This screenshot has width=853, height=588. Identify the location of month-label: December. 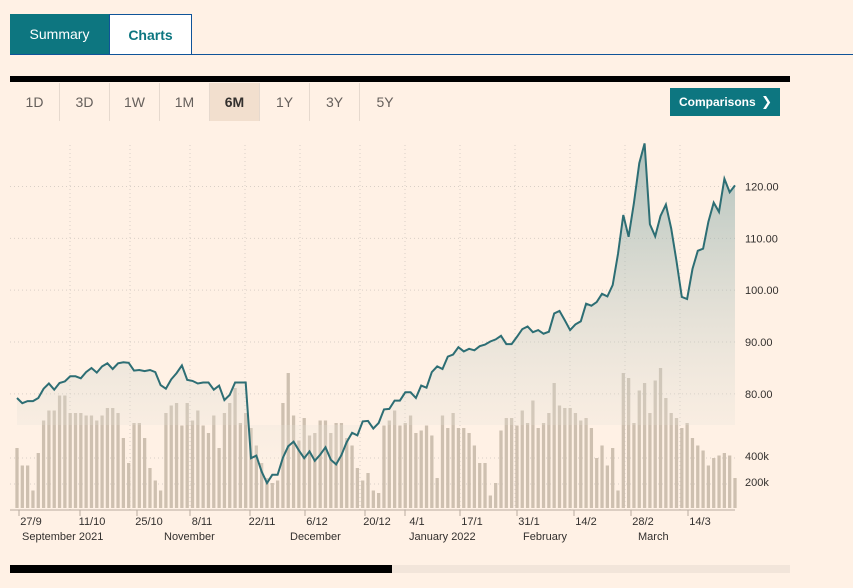
(315, 537).